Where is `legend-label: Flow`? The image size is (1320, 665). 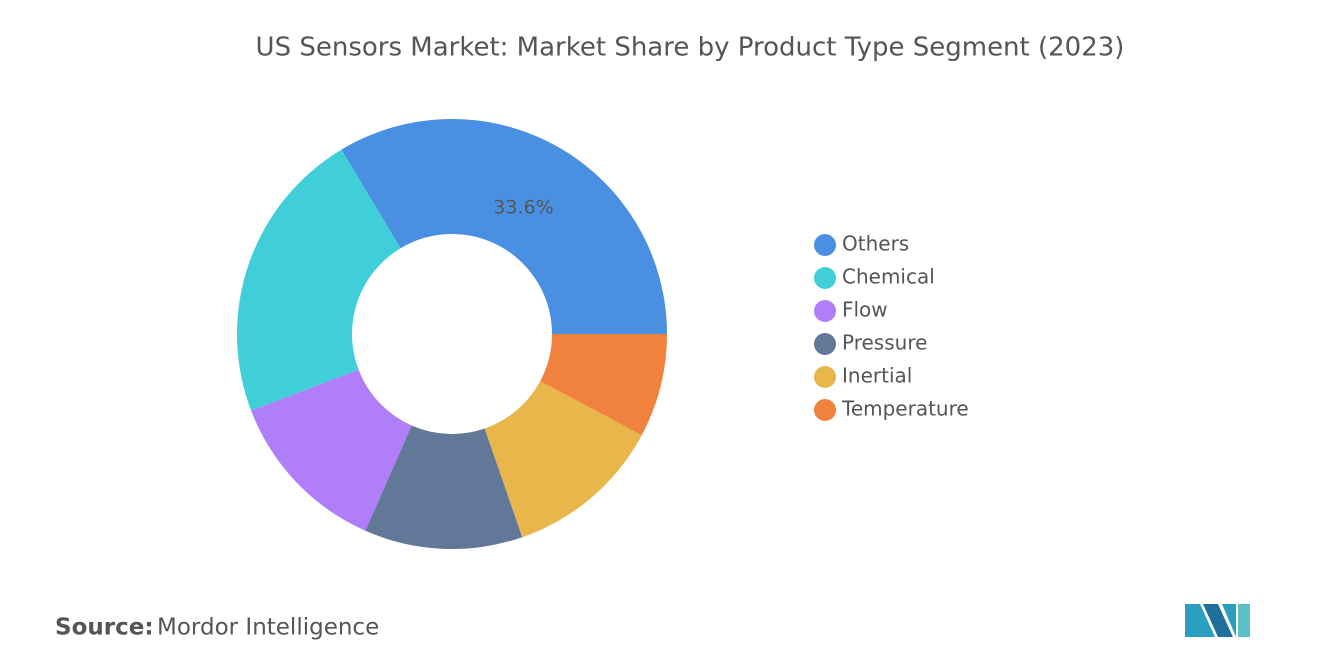
legend-label: Flow is located at coordinates (865, 310).